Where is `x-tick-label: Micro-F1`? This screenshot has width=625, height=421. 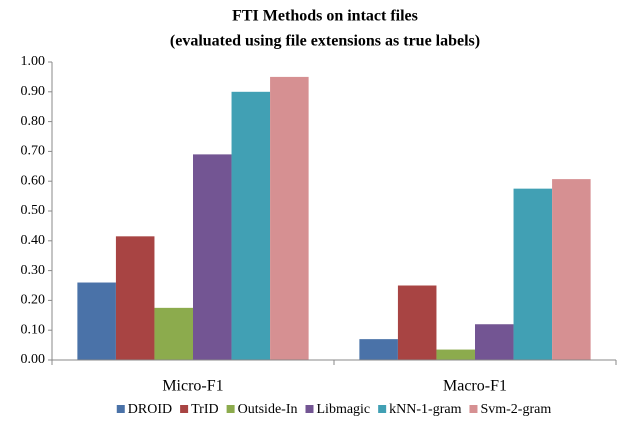 x-tick-label: Micro-F1 is located at coordinates (192, 386).